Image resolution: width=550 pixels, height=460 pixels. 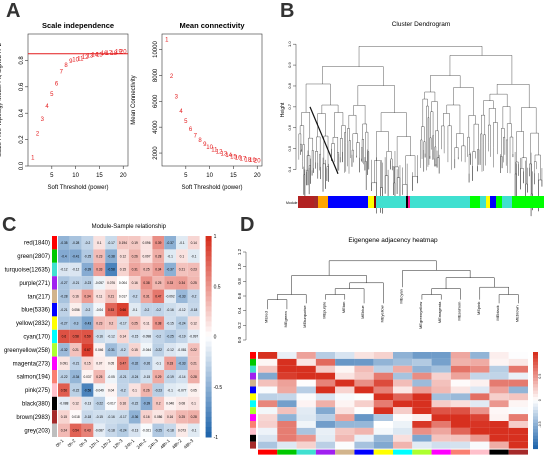 I want to click on y-tick-label: 0.6, so click(x=22, y=86).